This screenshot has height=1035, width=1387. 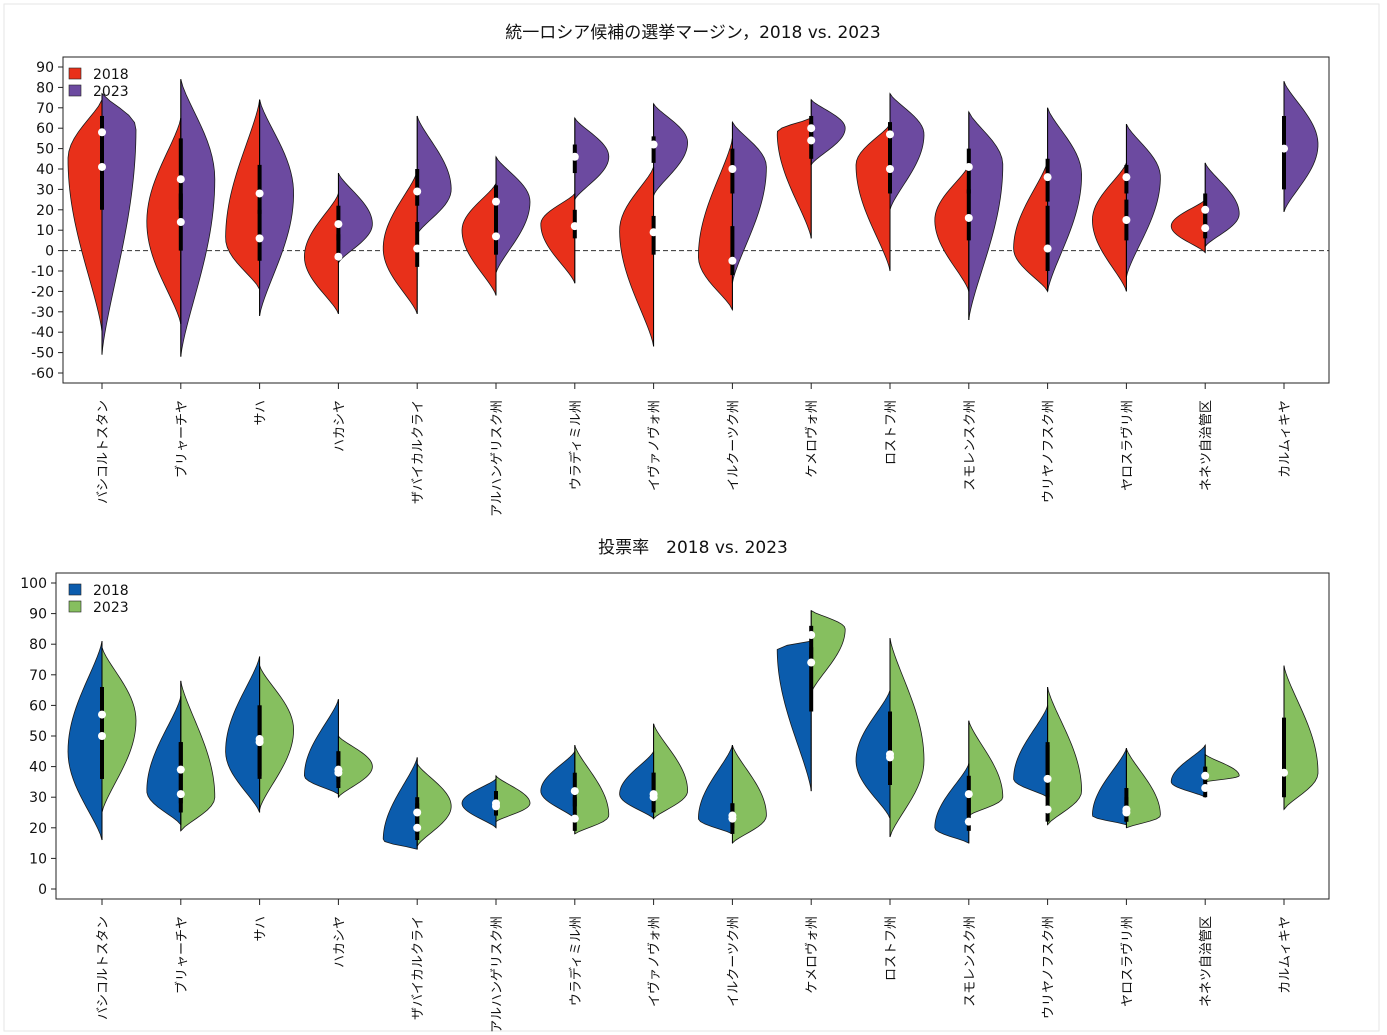 What do you see at coordinates (261, 412) in the screenshot?
I see `margin-category-label: サハ` at bounding box center [261, 412].